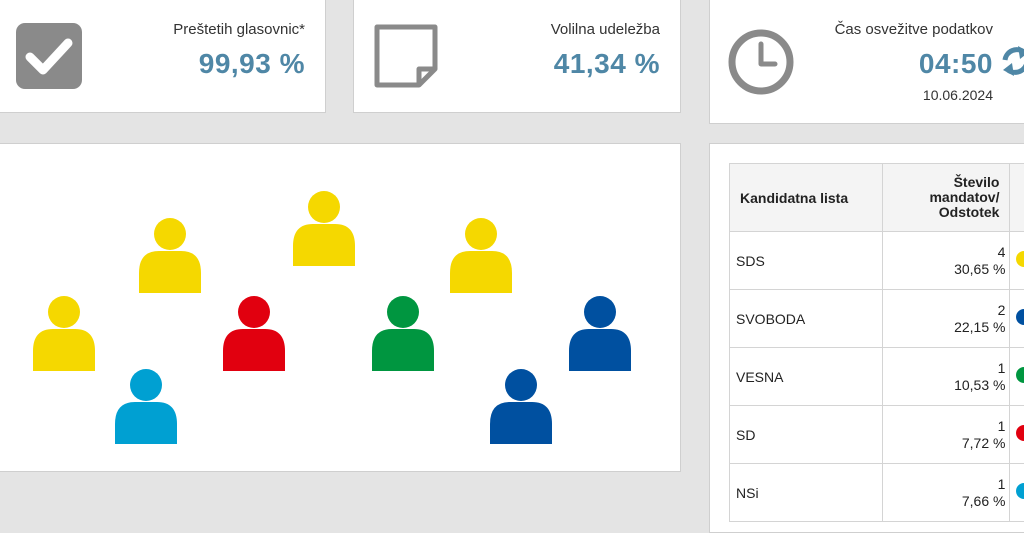 This screenshot has height=533, width=1024. I want to click on turnout-label: Volilna udeležba, so click(605, 29).